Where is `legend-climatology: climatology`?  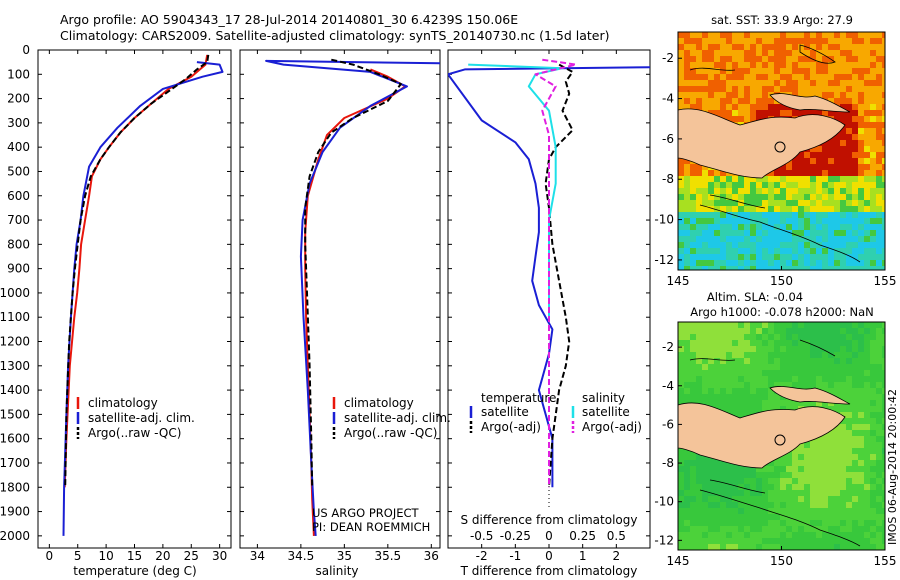
legend-climatology: climatology is located at coordinates (123, 403).